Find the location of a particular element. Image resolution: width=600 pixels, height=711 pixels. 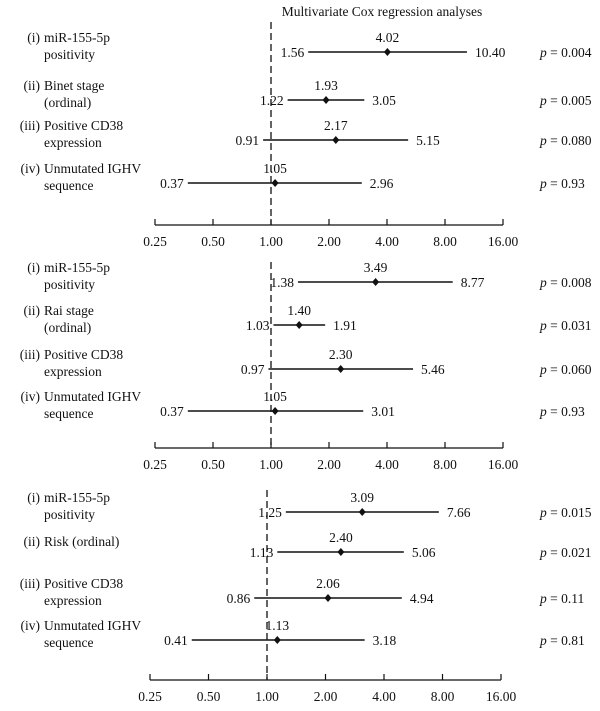

ci-lower-label: 0.86 is located at coordinates (239, 598).